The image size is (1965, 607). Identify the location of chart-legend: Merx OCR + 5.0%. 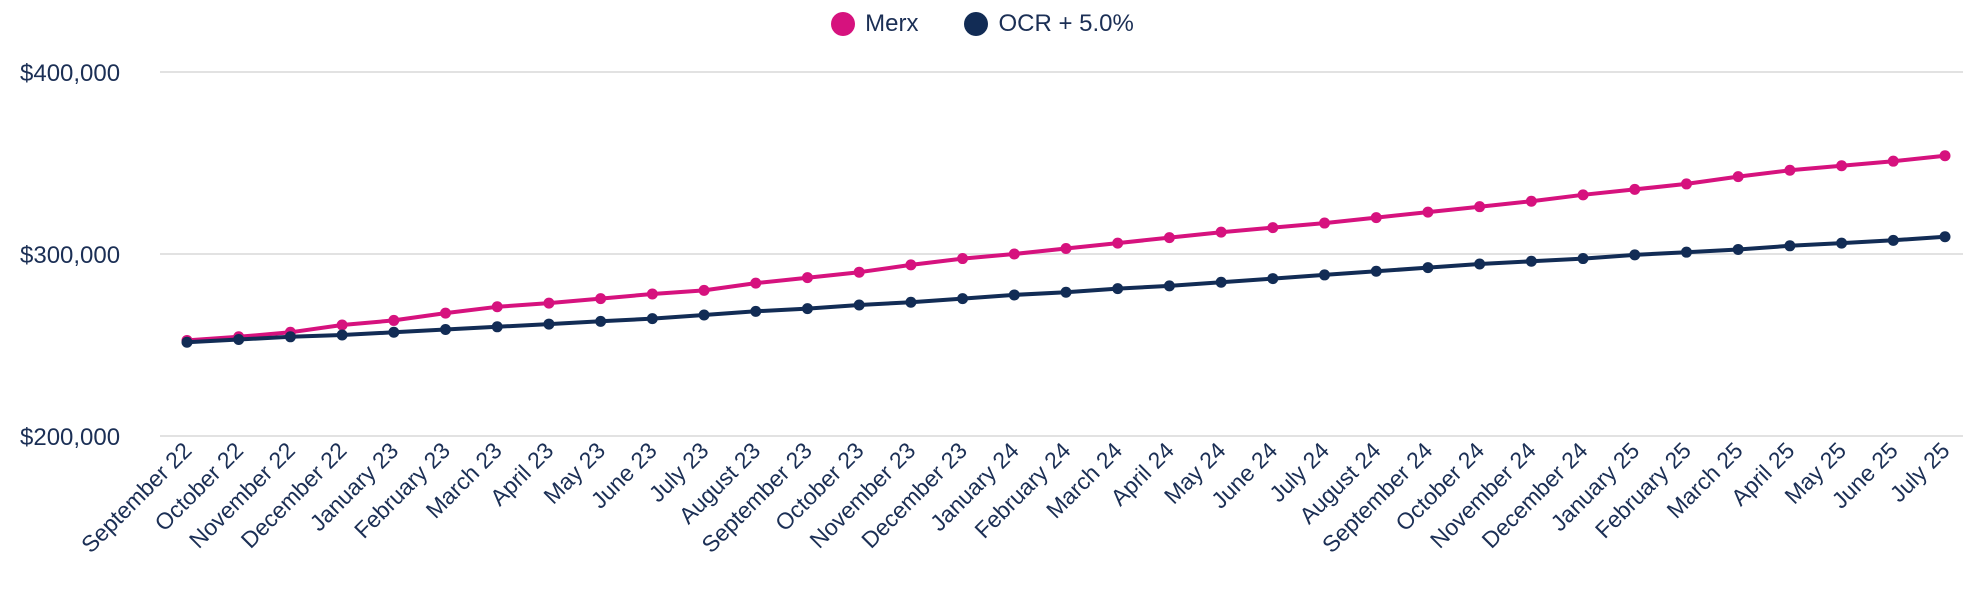
(982, 24).